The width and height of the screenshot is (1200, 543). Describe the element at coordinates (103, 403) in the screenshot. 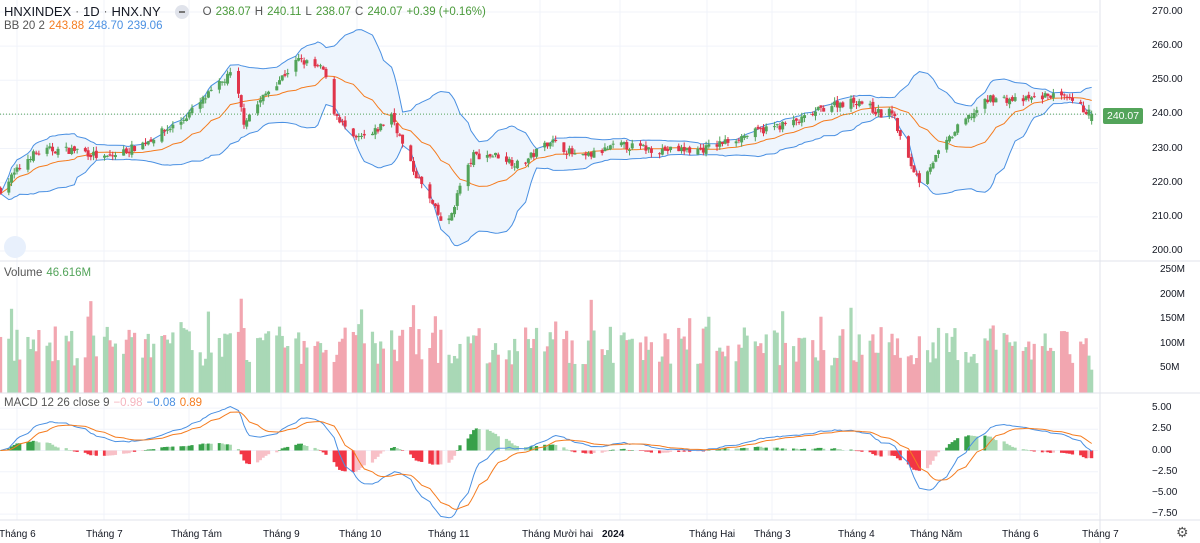

I see `macd-legend: MACD 12 26 close 9 −0.98 −0.08 0.89` at that location.